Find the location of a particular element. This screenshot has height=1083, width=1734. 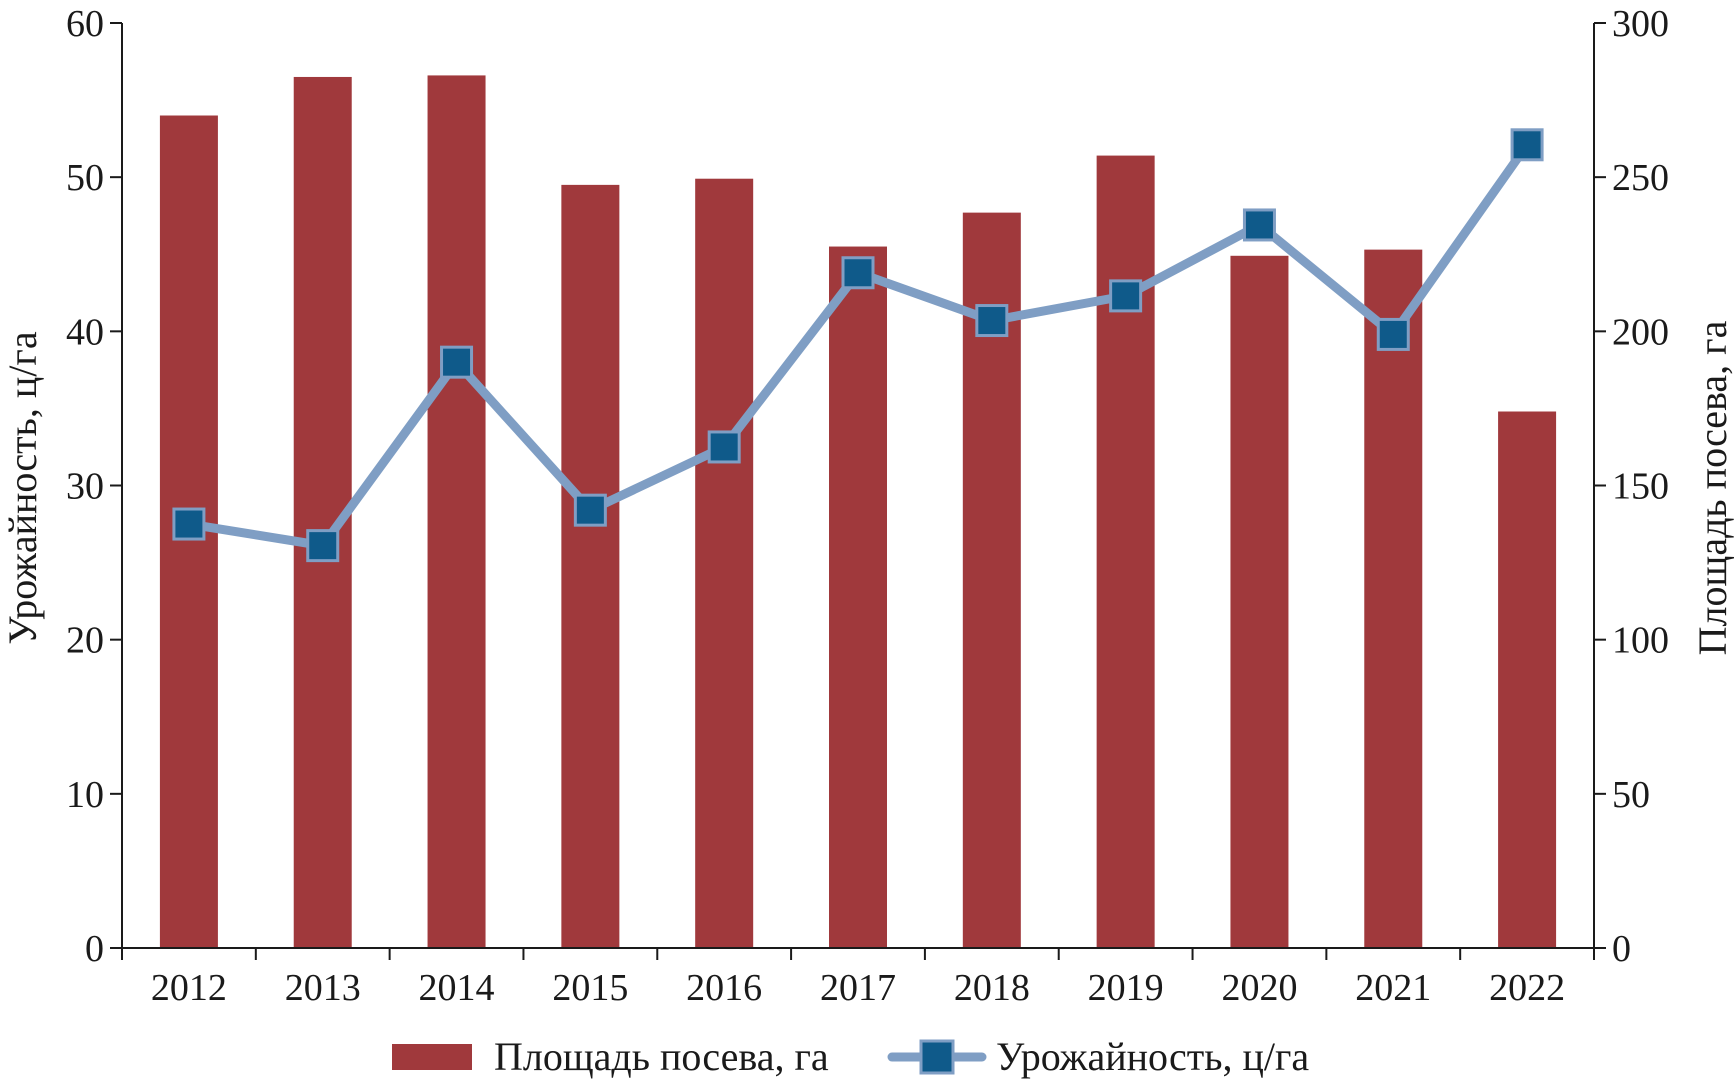

bar-2016 is located at coordinates (724, 563).